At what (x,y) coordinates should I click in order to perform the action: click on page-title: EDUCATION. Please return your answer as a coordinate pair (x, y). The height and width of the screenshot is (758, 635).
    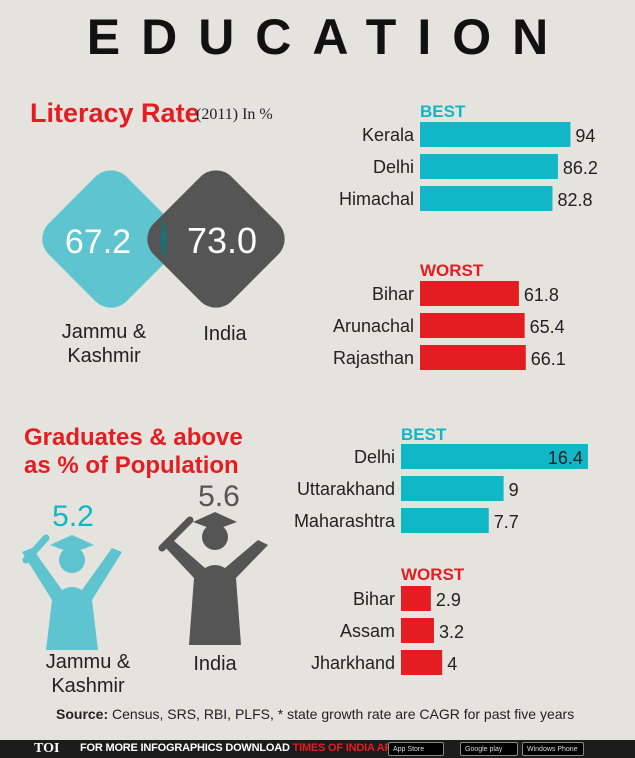
    Looking at the image, I should click on (328, 37).